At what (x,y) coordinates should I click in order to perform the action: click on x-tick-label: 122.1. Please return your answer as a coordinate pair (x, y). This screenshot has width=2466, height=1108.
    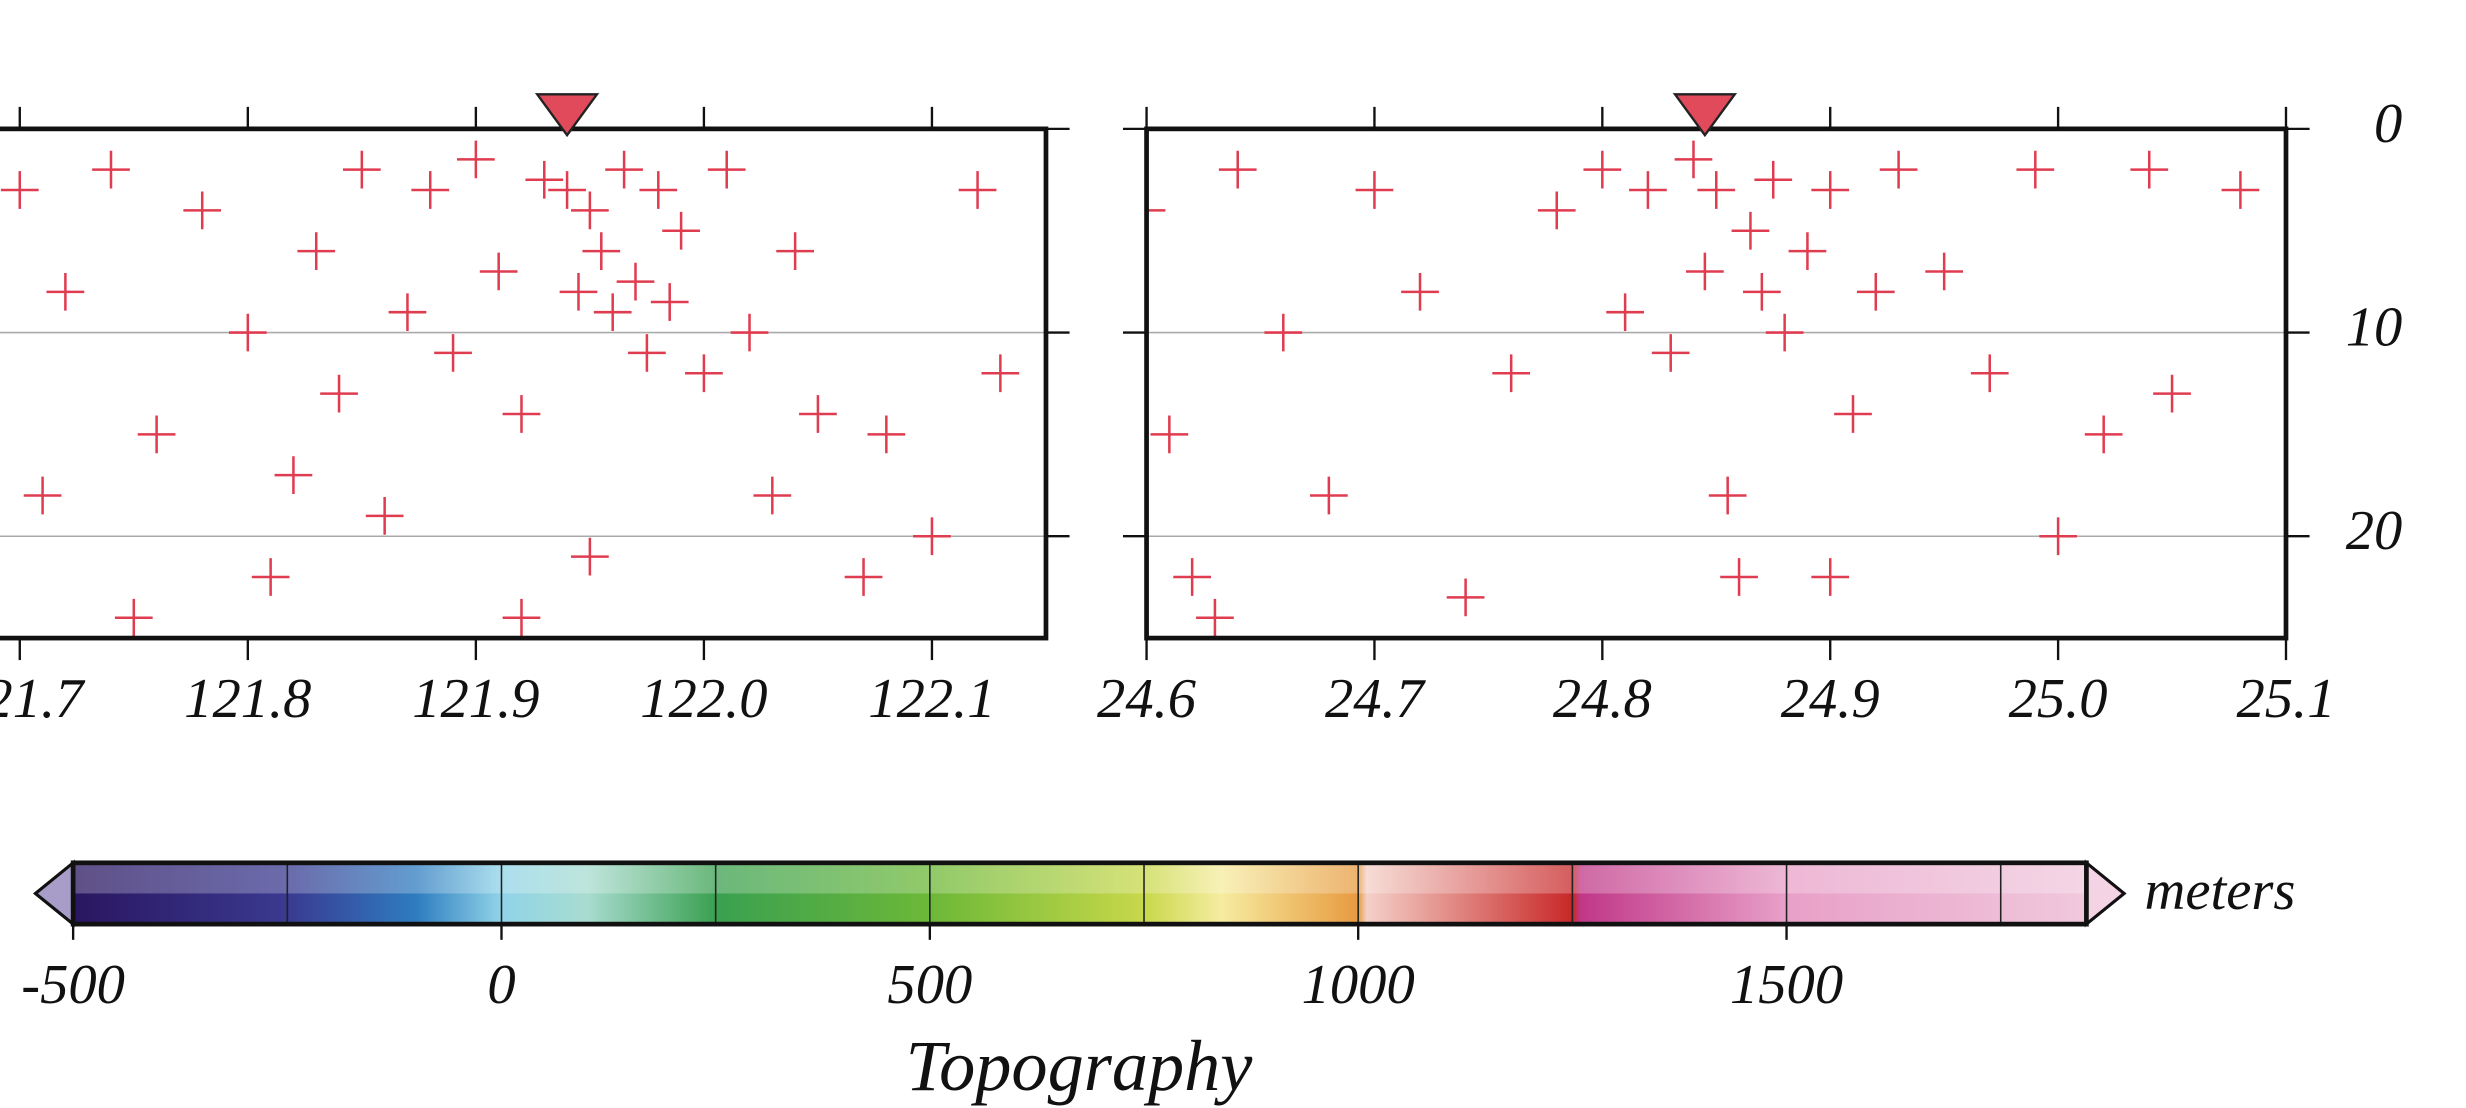
    Looking at the image, I should click on (931, 699).